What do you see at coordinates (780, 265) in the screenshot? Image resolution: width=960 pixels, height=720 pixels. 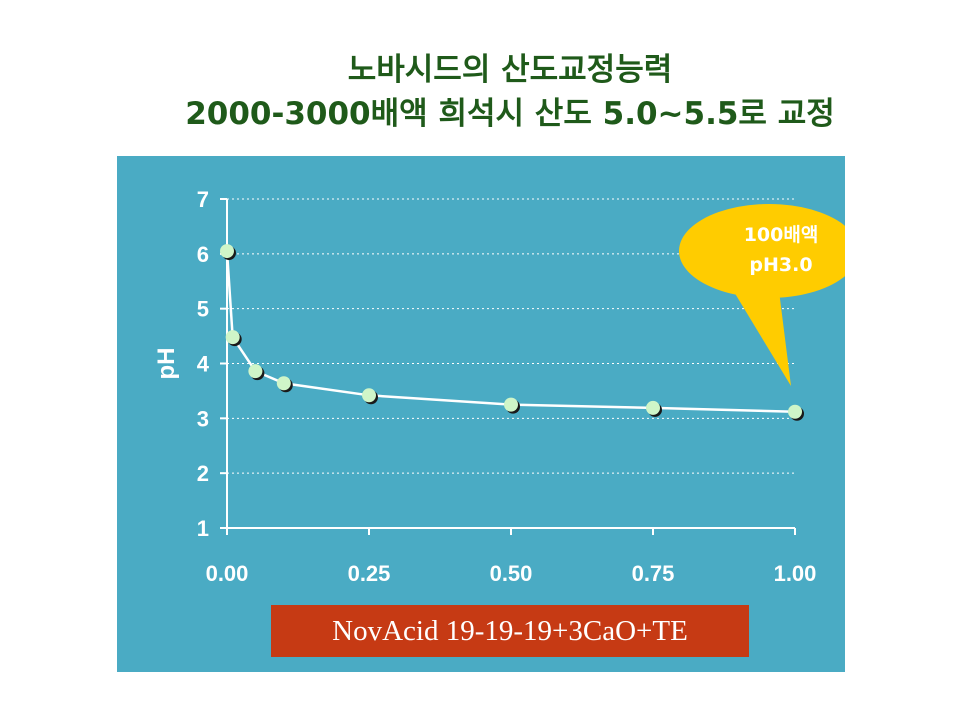 I see `callout-text-line-2: pH3.0` at bounding box center [780, 265].